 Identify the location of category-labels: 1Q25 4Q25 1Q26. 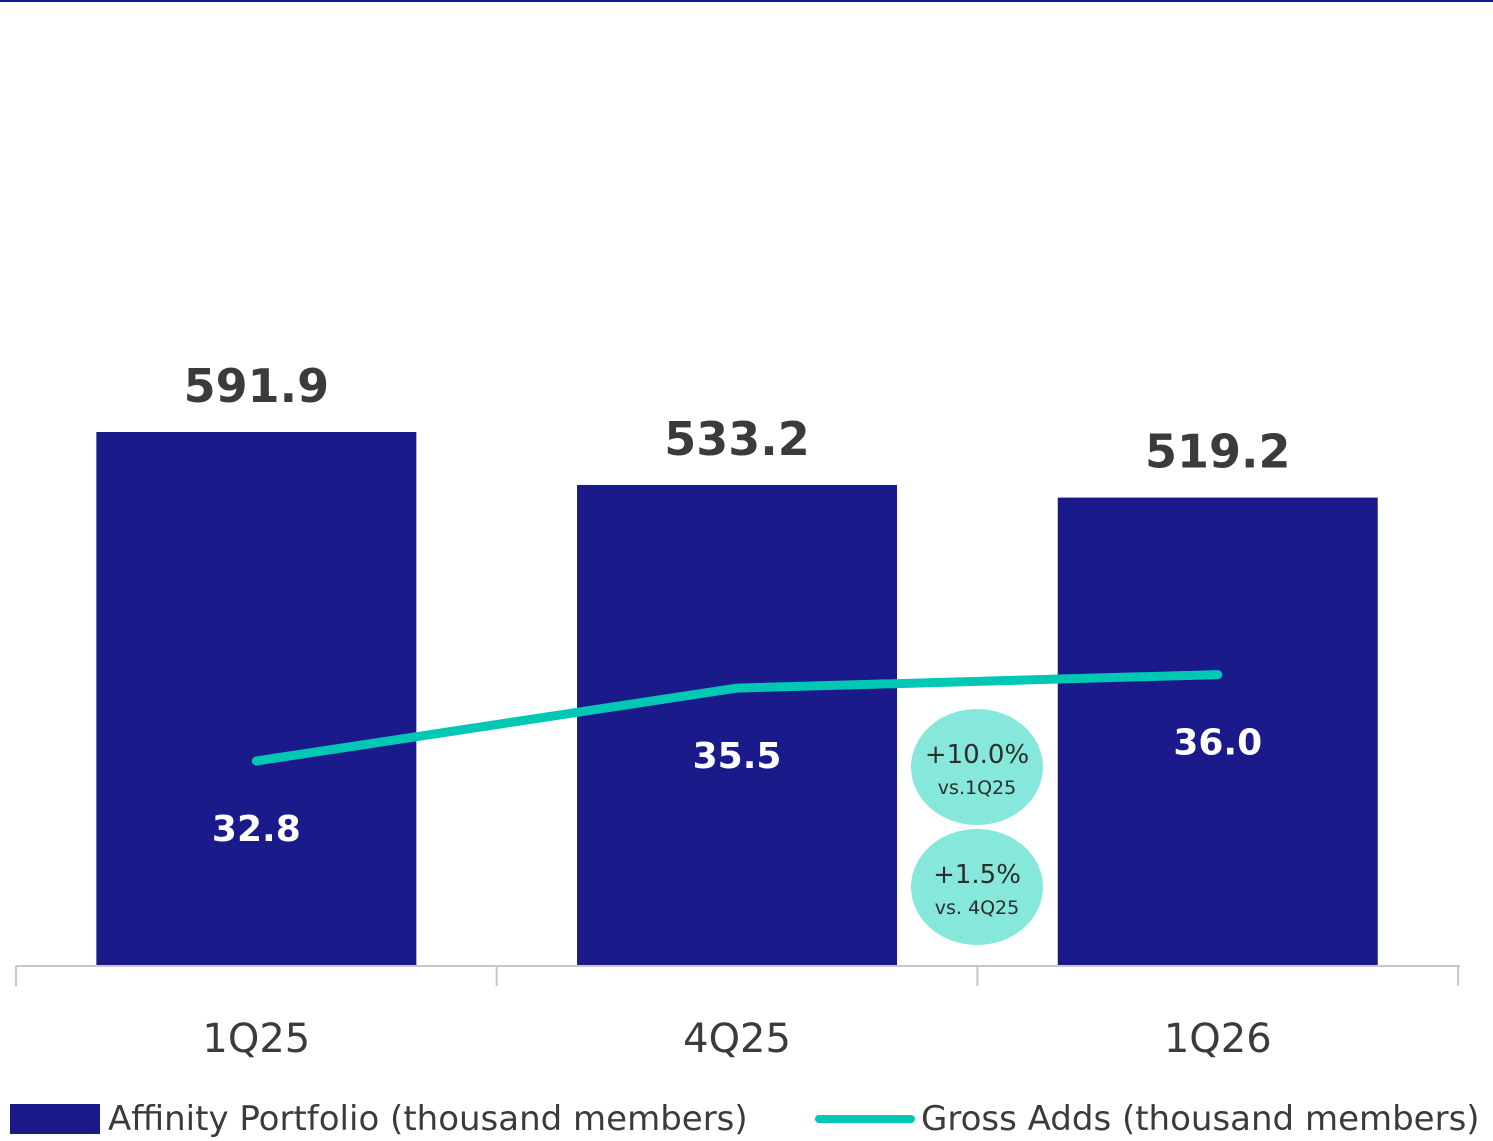
(736, 1039).